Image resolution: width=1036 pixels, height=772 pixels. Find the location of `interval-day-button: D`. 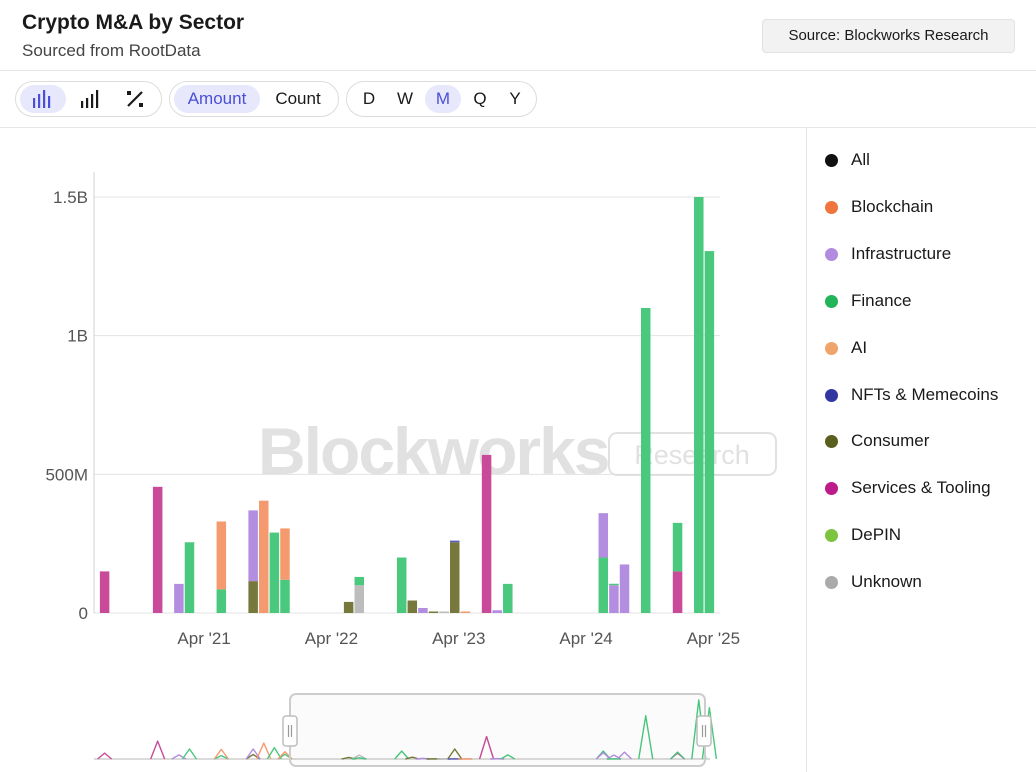

interval-day-button: D is located at coordinates (369, 98).